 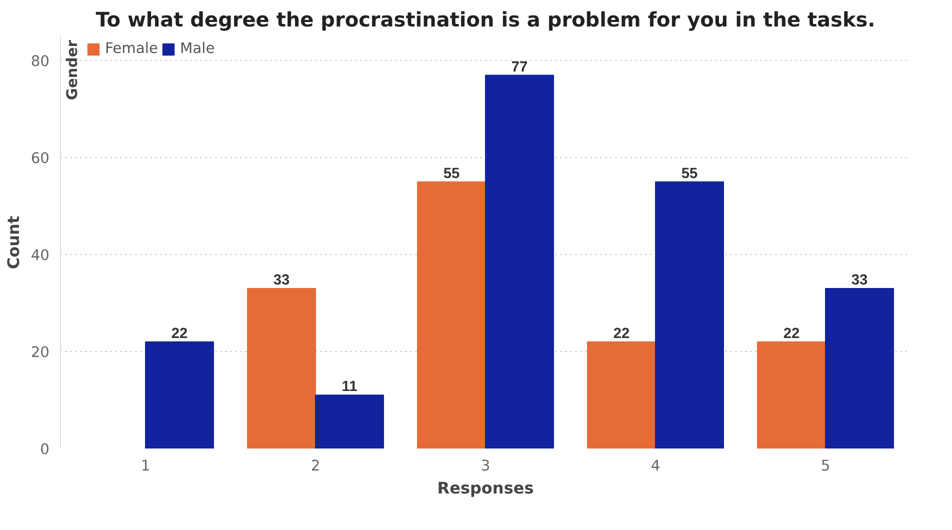 I want to click on x-tick-label: 2, so click(x=315, y=466).